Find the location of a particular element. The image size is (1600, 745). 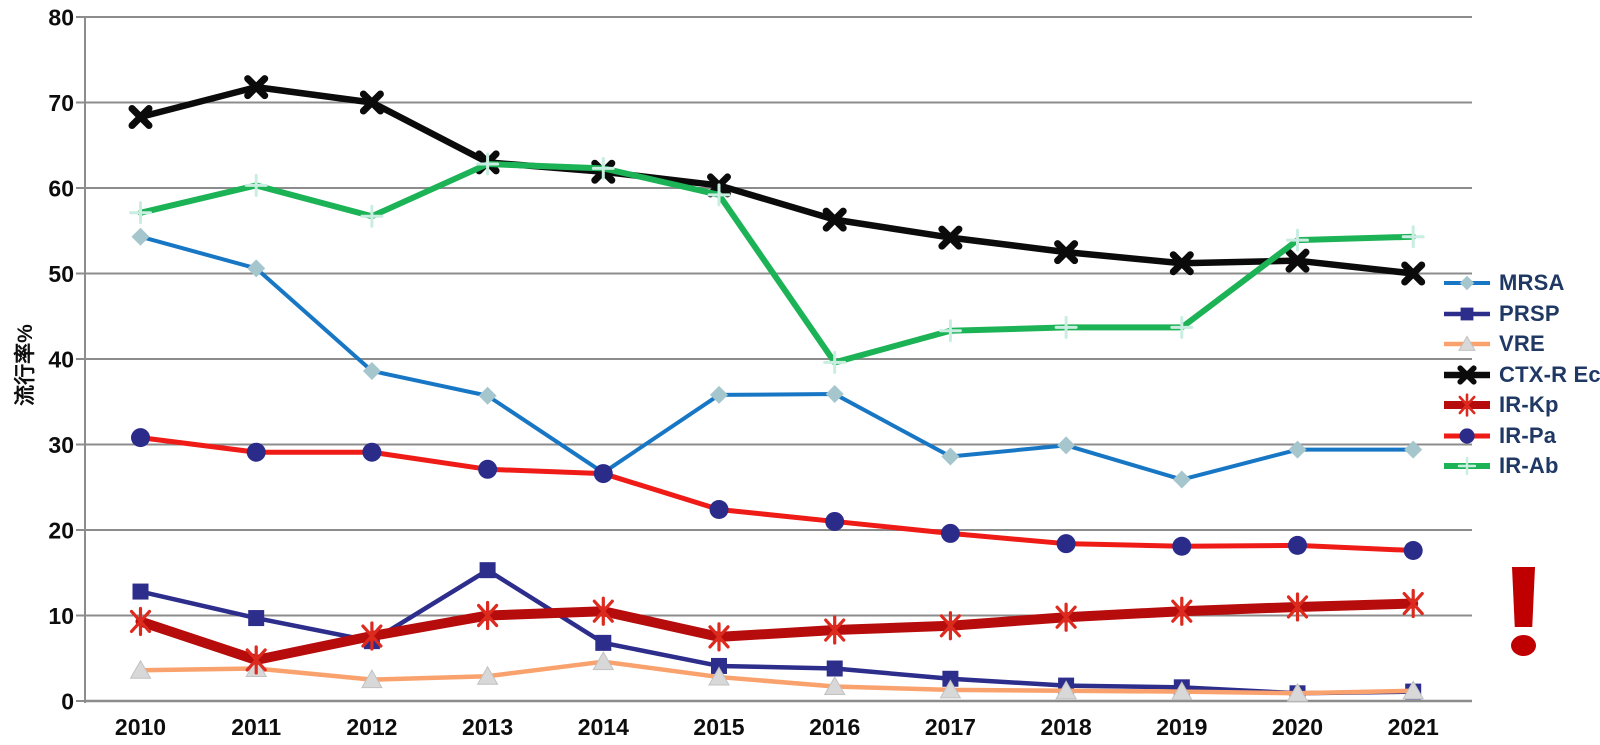

x-tick-label: 2016 is located at coordinates (834, 727).